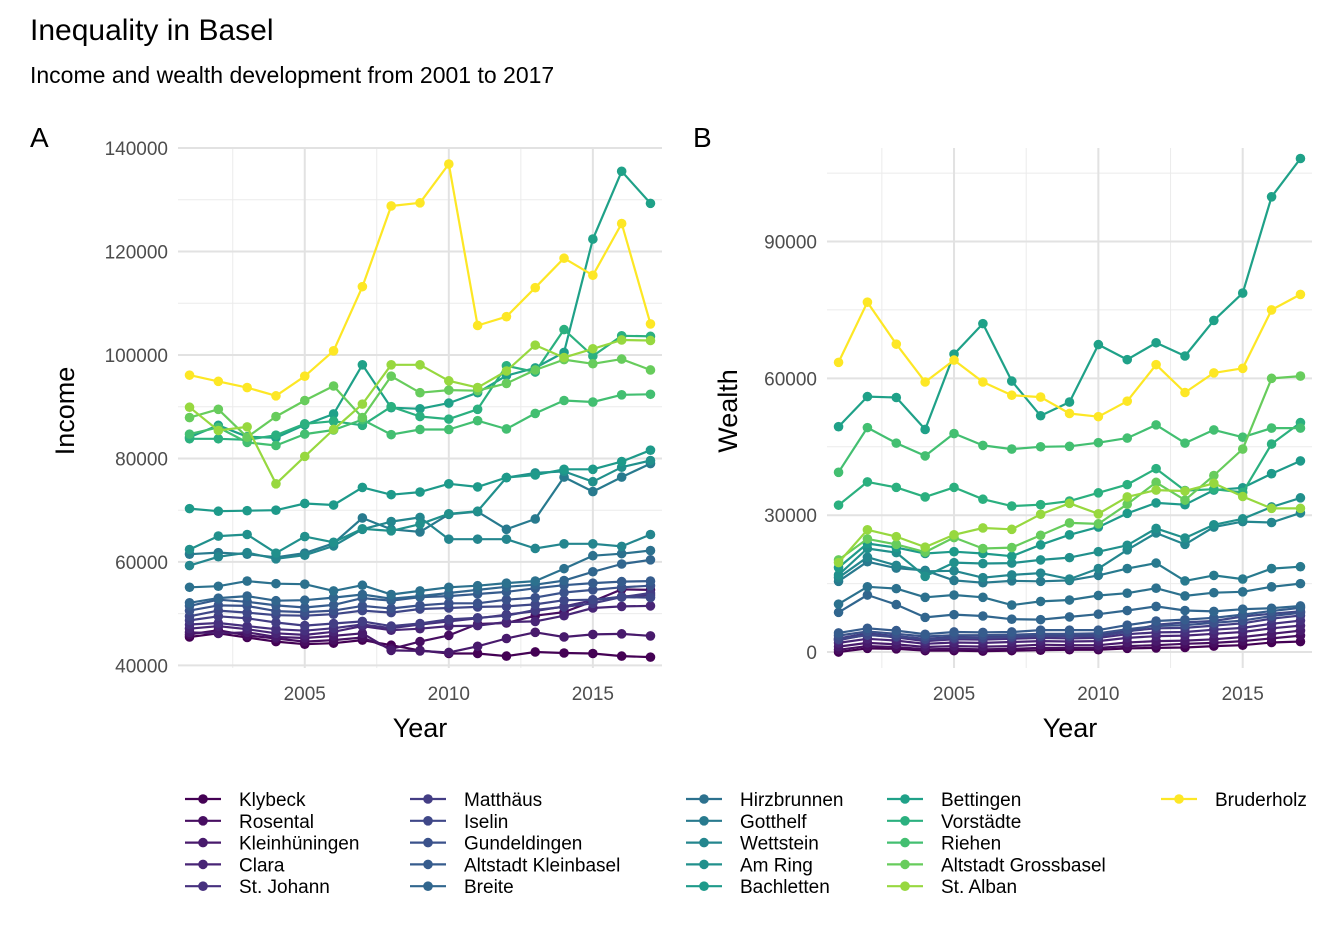 The image size is (1344, 940). What do you see at coordinates (758, 887) in the screenshot?
I see `legend-entry: Bachletten` at bounding box center [758, 887].